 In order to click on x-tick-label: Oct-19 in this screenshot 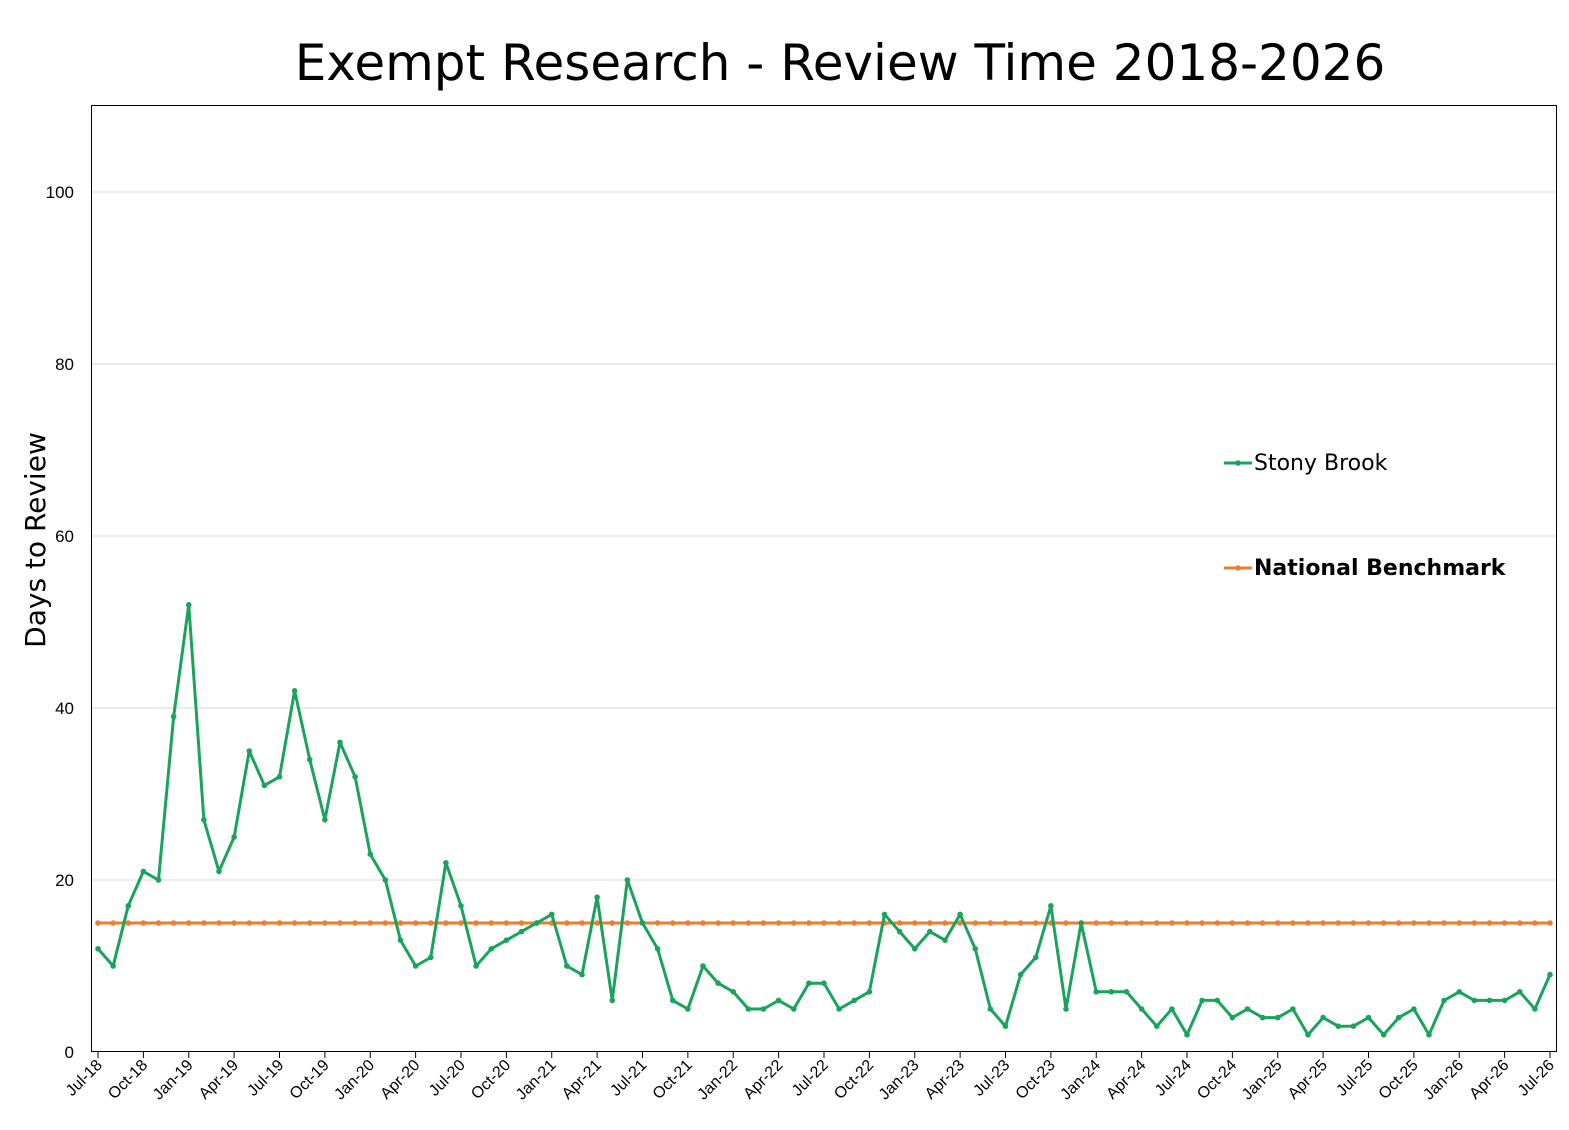, I will do `click(310, 1080)`.